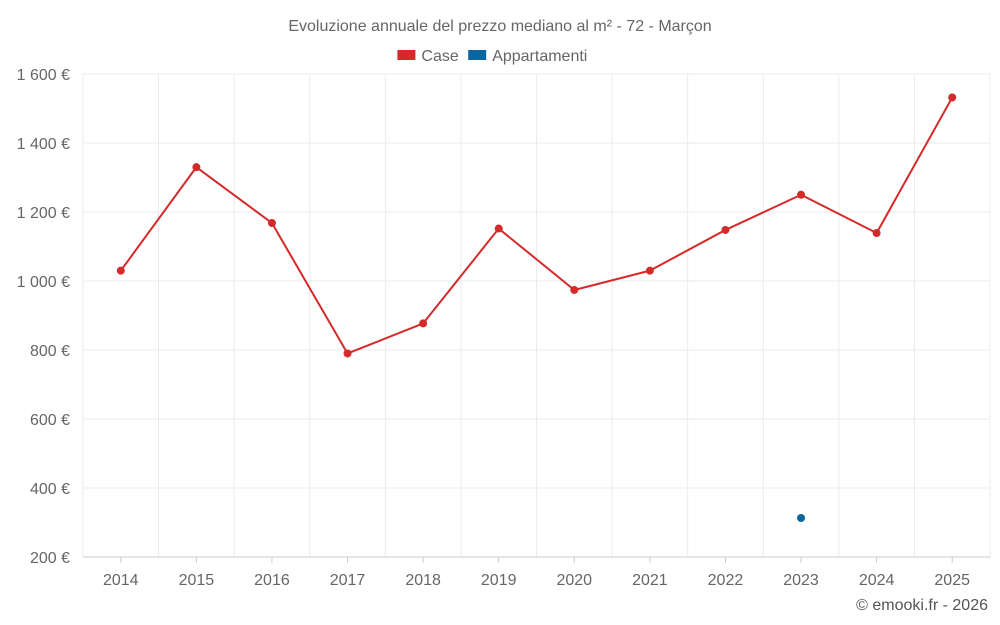 The height and width of the screenshot is (625, 1000). Describe the element at coordinates (50, 489) in the screenshot. I see `y-tick-label: 400 €` at that location.